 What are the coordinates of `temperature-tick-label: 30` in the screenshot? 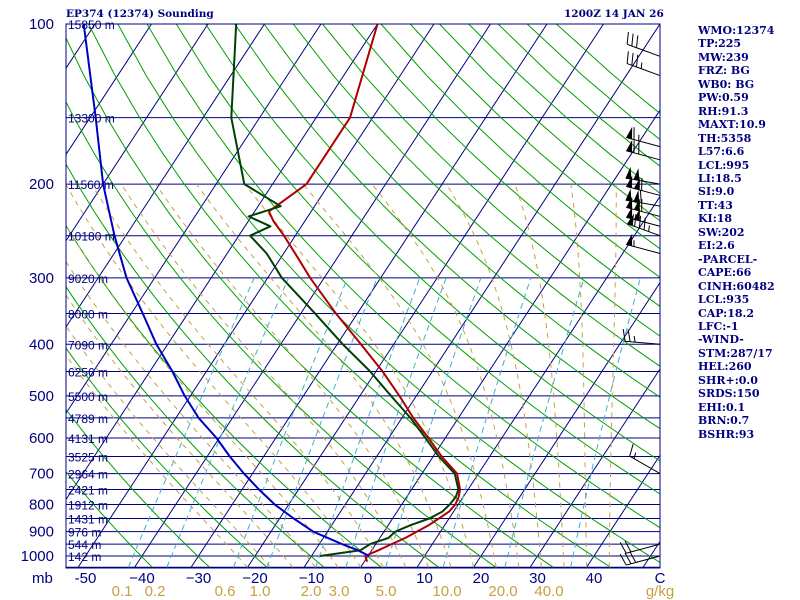 It's located at (537, 578).